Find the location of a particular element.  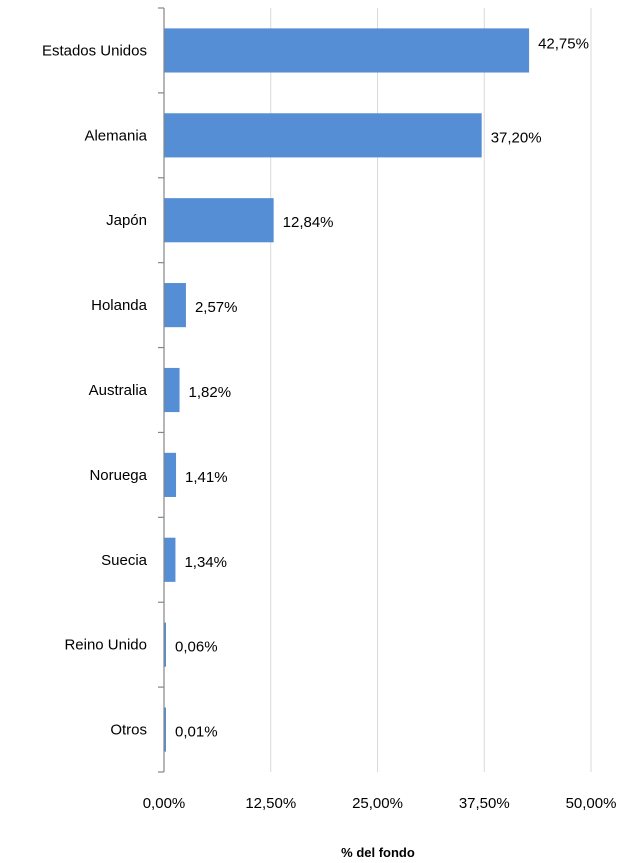

data-label: 42,75% is located at coordinates (563, 43).